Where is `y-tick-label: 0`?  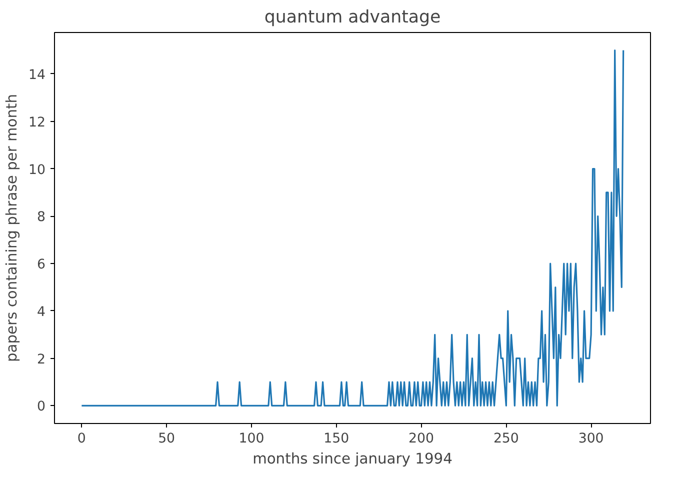
y-tick-label: 0 is located at coordinates (41, 407).